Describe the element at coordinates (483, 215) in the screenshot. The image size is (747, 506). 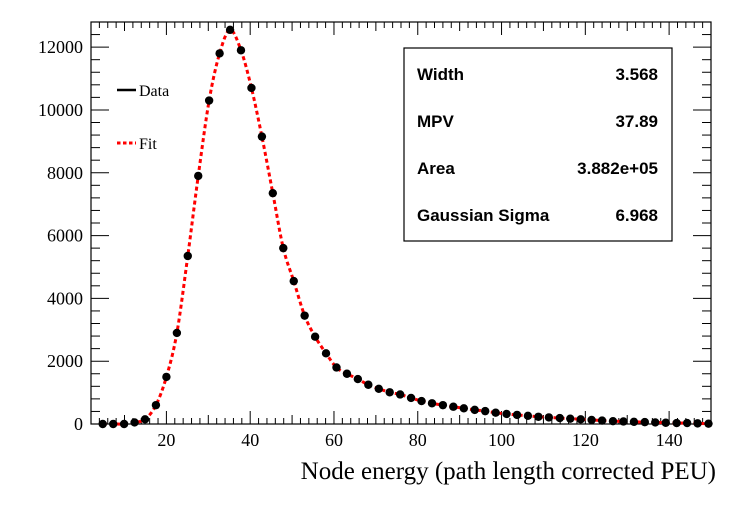
I see `stats-sigma-label: Gaussian Sigma` at that location.